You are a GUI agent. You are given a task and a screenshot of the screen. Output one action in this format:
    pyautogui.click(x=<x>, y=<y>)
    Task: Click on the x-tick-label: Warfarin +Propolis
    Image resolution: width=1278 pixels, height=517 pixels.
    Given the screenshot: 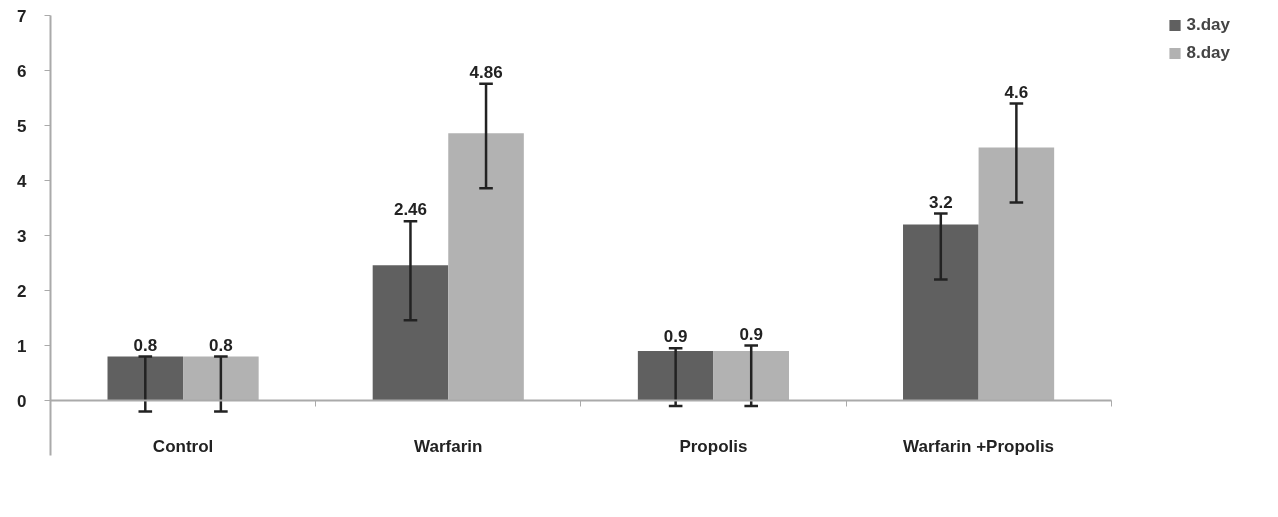 What is the action you would take?
    pyautogui.click(x=979, y=446)
    